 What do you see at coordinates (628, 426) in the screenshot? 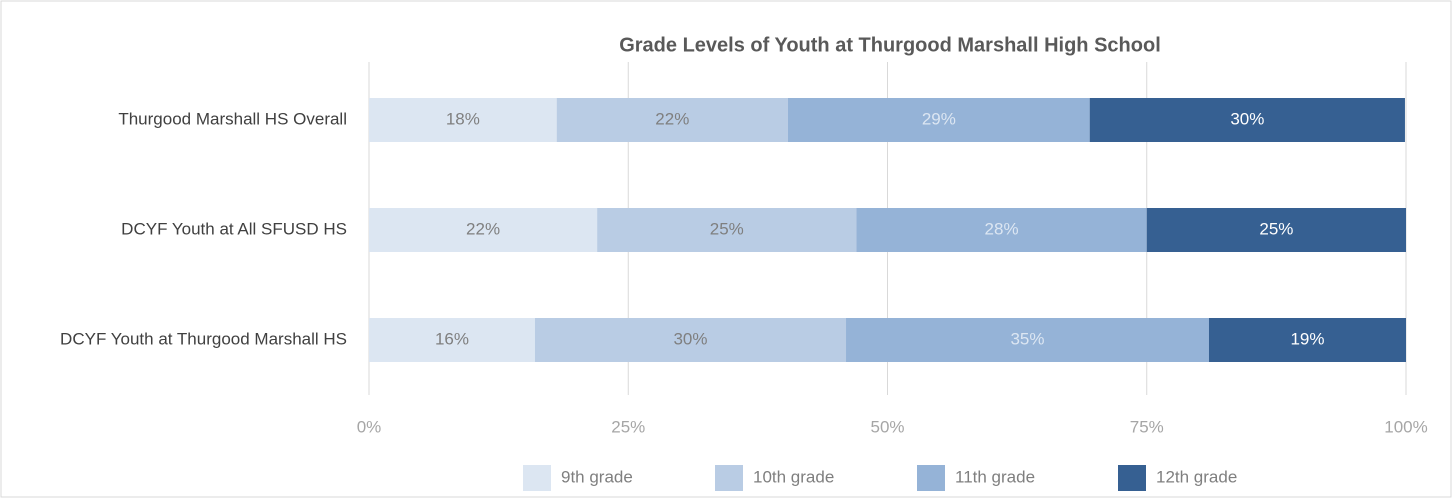
I see `x-tick-label: 25%` at bounding box center [628, 426].